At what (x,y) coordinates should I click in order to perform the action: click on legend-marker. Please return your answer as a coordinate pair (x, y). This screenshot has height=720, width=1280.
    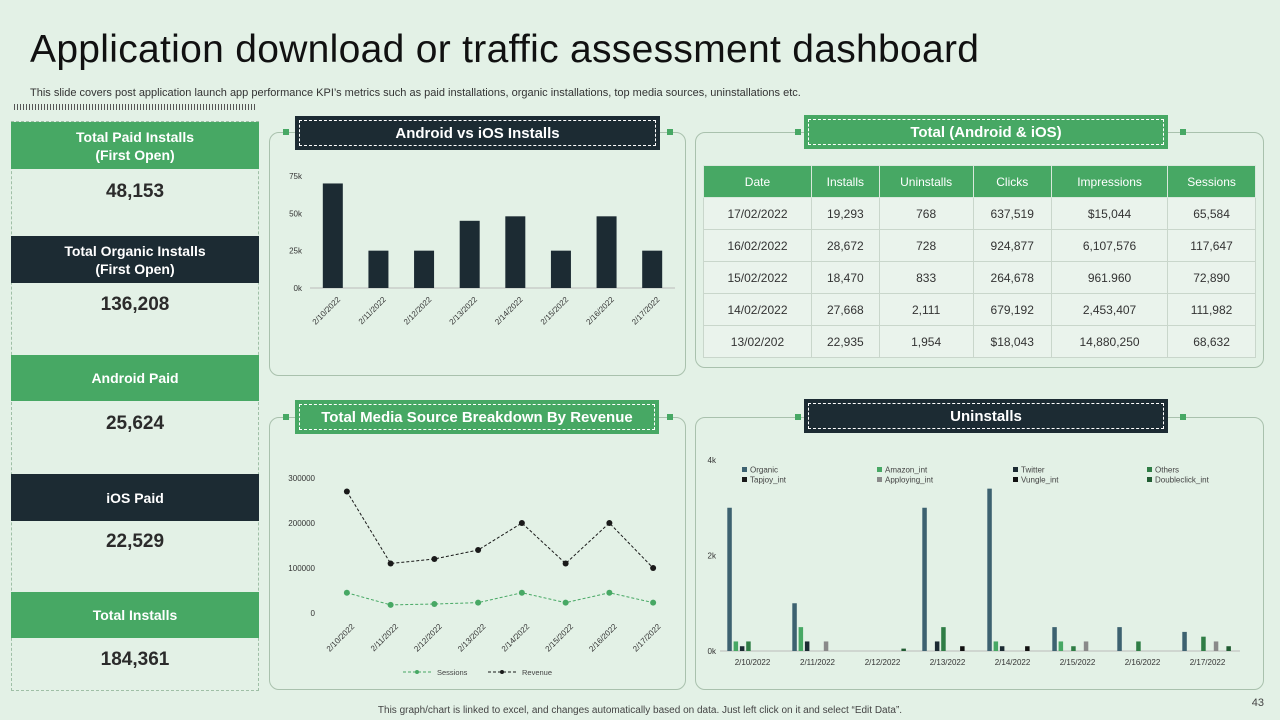
    Looking at the image, I should click on (502, 672).